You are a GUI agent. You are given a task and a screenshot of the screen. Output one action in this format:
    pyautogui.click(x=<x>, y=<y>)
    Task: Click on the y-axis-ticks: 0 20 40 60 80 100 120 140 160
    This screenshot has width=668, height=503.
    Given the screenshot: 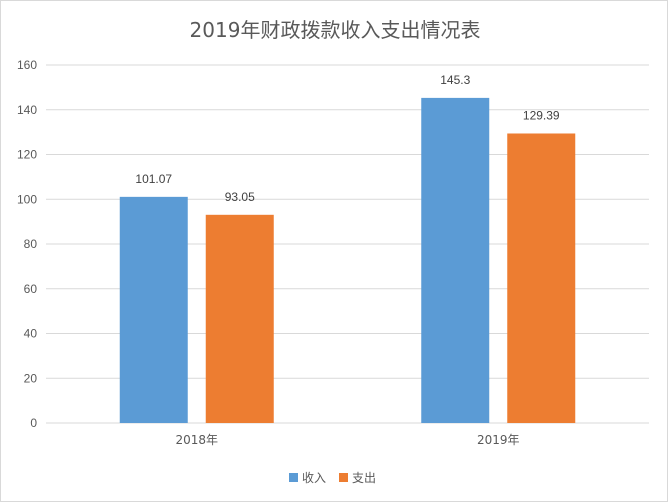 What is the action you would take?
    pyautogui.click(x=27, y=244)
    